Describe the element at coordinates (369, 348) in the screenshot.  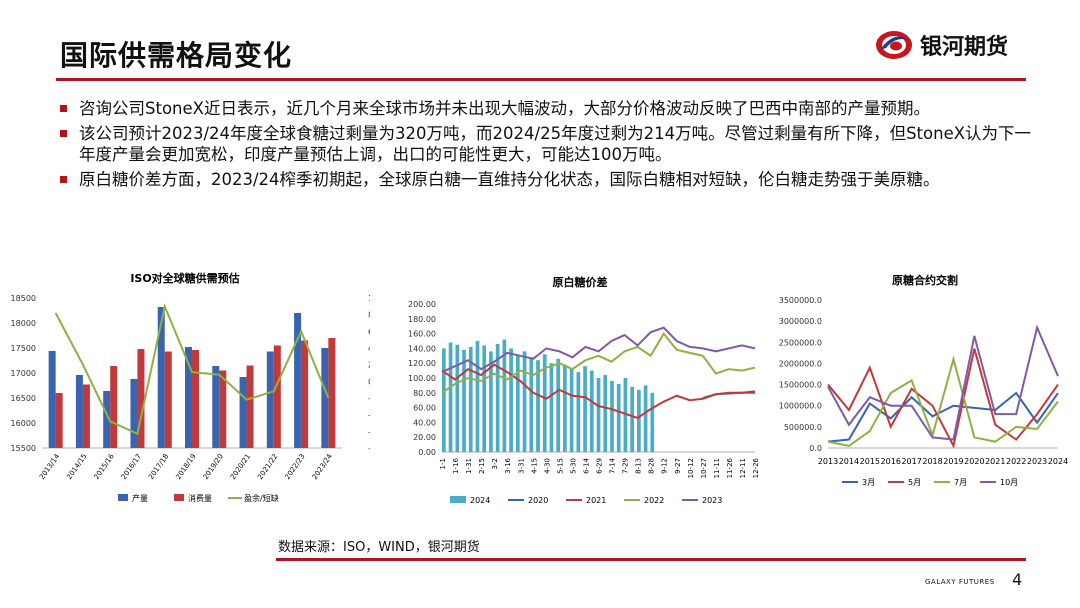
I see `y2-tick-label: 400` at that location.